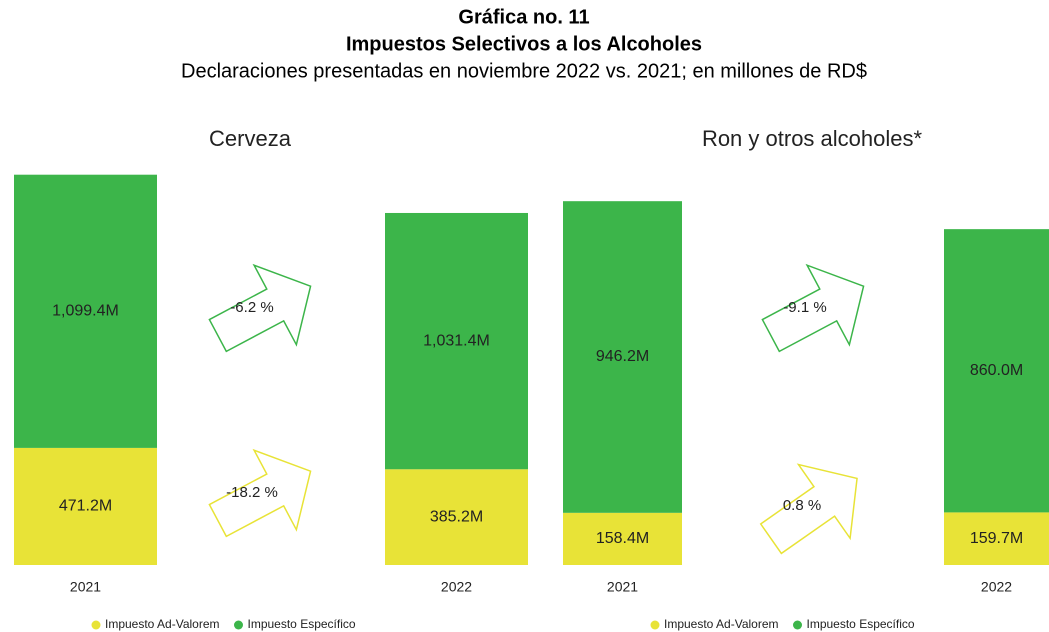 This screenshot has width=1049, height=632. Describe the element at coordinates (804, 307) in the screenshot. I see `annotation: -9.1 %` at that location.